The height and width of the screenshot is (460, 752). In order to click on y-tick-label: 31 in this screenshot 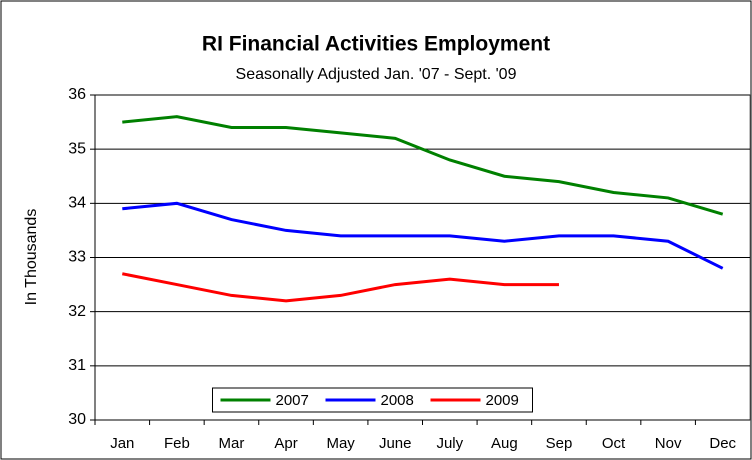, I will do `click(77, 365)`.